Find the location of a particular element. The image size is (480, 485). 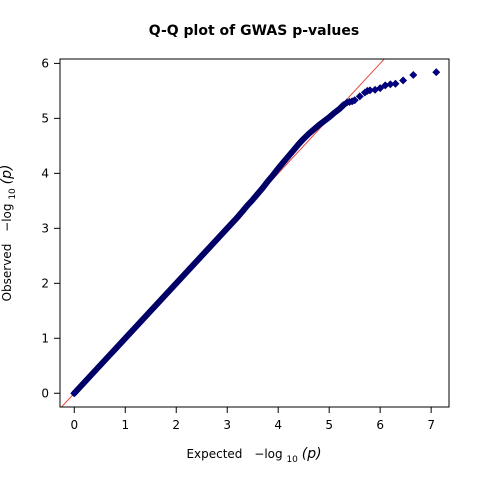

x-tick-label: 2 is located at coordinates (176, 425).